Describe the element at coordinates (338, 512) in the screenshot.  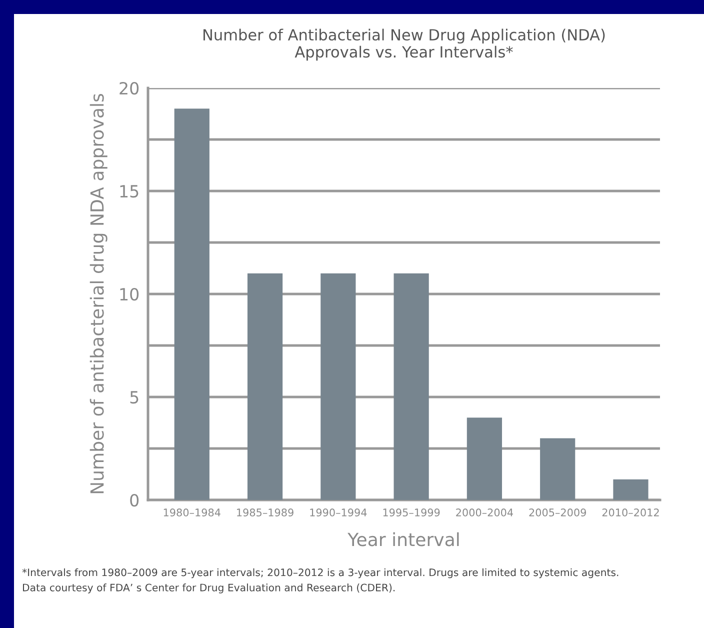
I see `x-tick-label: 1990–1994` at that location.